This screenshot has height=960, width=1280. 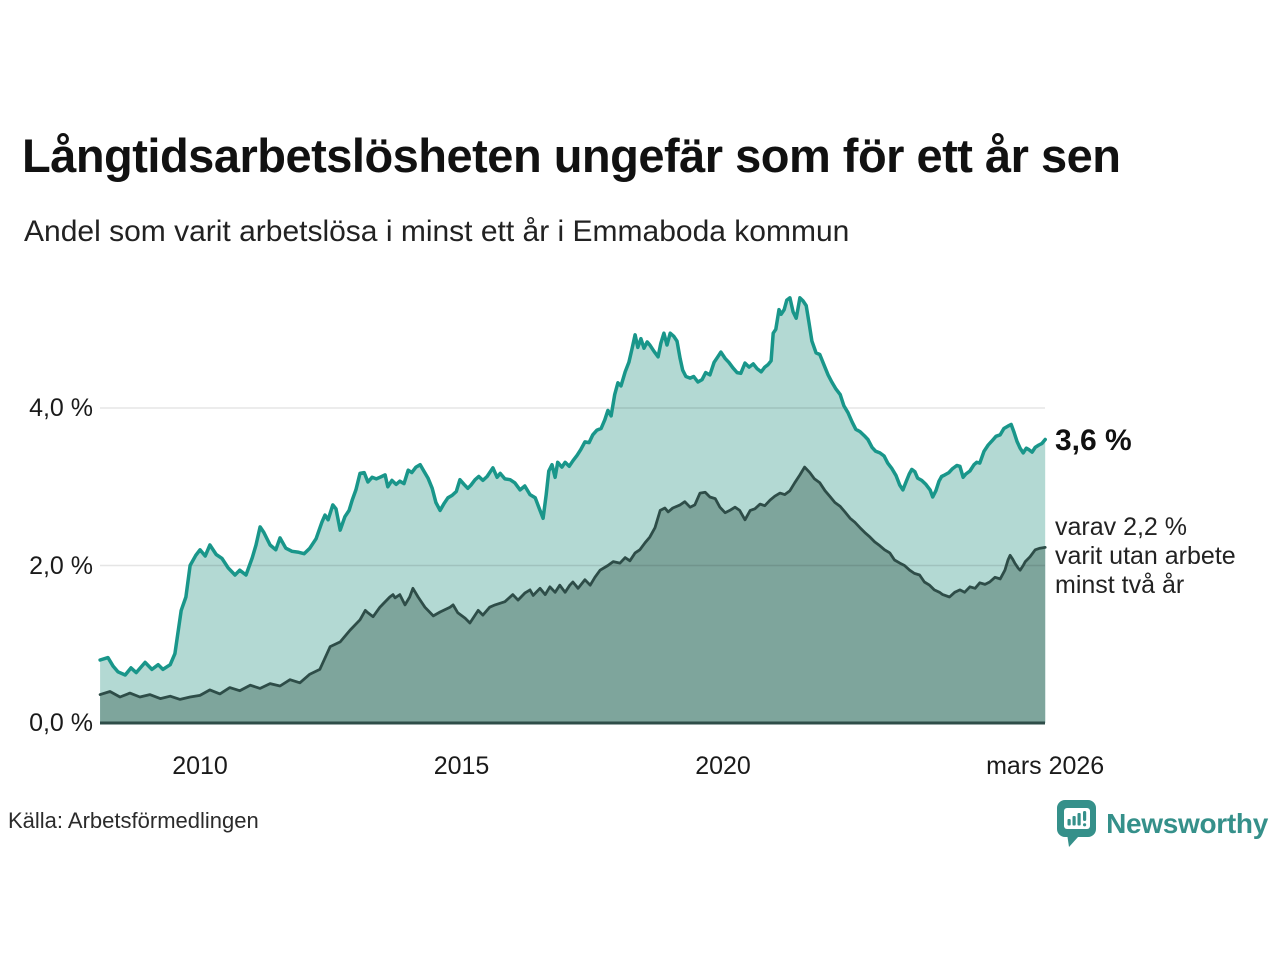 What do you see at coordinates (1077, 823) in the screenshot?
I see `newsworthy-pin-icon` at bounding box center [1077, 823].